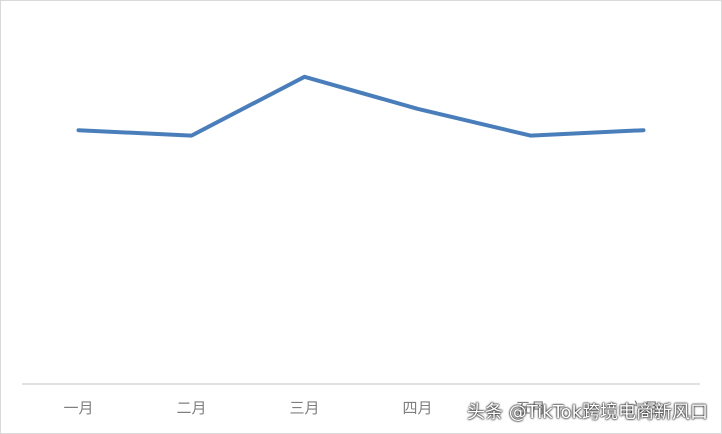 This screenshot has width=722, height=434. Describe the element at coordinates (78, 408) in the screenshot. I see `x-tick-label: 一月` at that location.